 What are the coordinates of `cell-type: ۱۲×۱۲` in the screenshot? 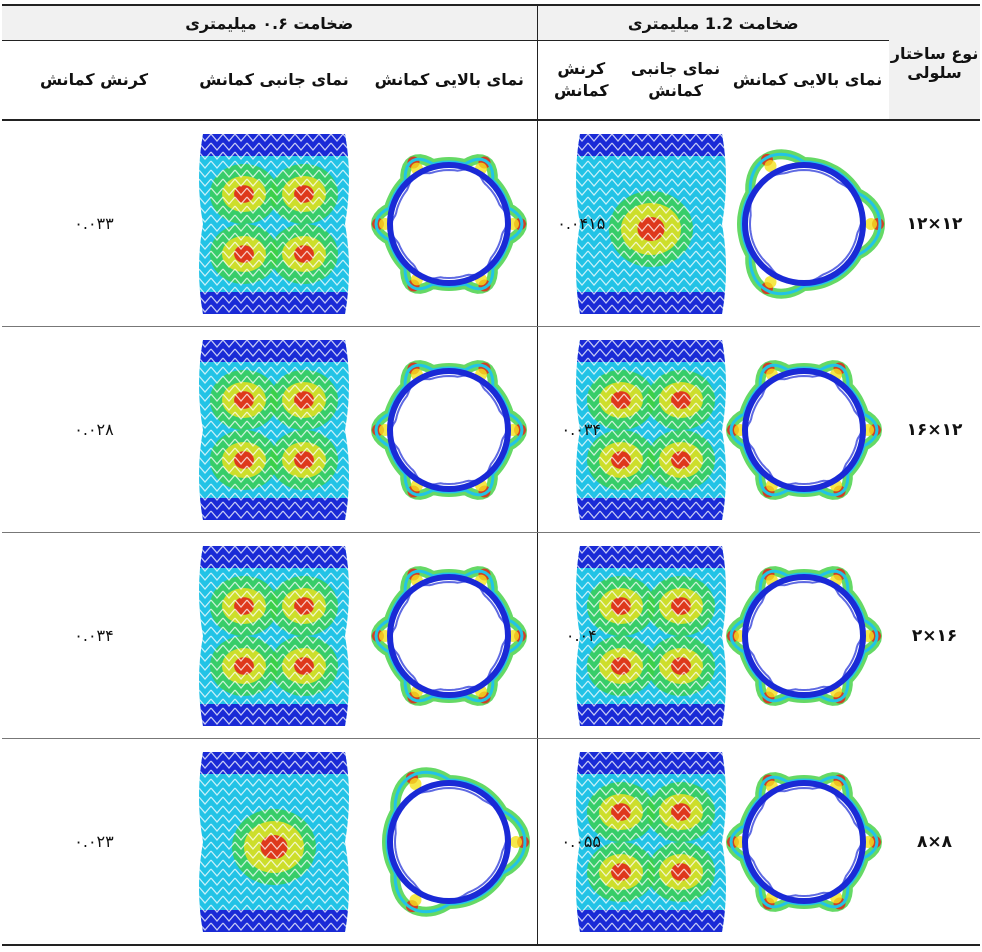 It's located at (935, 223).